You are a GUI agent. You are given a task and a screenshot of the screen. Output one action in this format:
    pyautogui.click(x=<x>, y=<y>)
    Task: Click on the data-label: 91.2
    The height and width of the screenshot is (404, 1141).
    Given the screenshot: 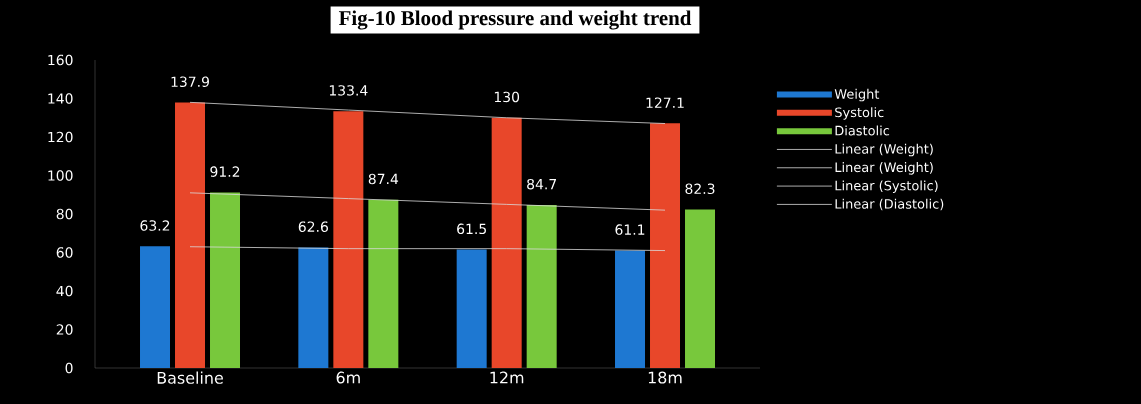 What is the action you would take?
    pyautogui.click(x=225, y=171)
    